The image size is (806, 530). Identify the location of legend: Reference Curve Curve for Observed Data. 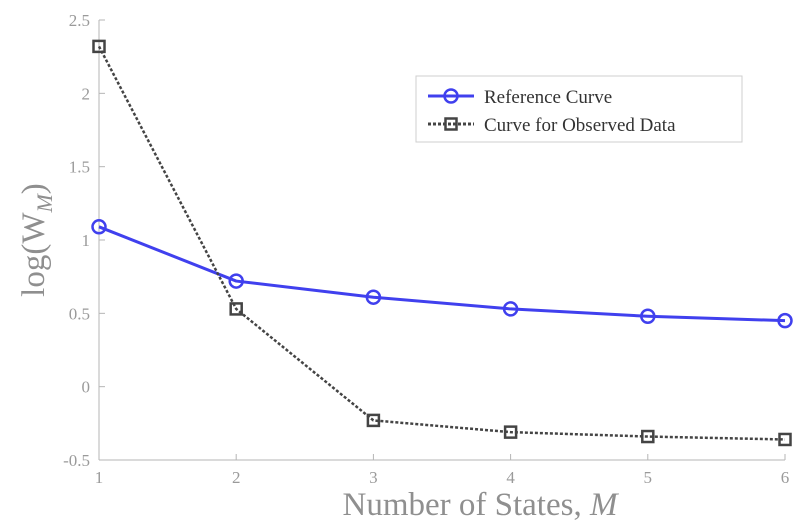
(579, 109).